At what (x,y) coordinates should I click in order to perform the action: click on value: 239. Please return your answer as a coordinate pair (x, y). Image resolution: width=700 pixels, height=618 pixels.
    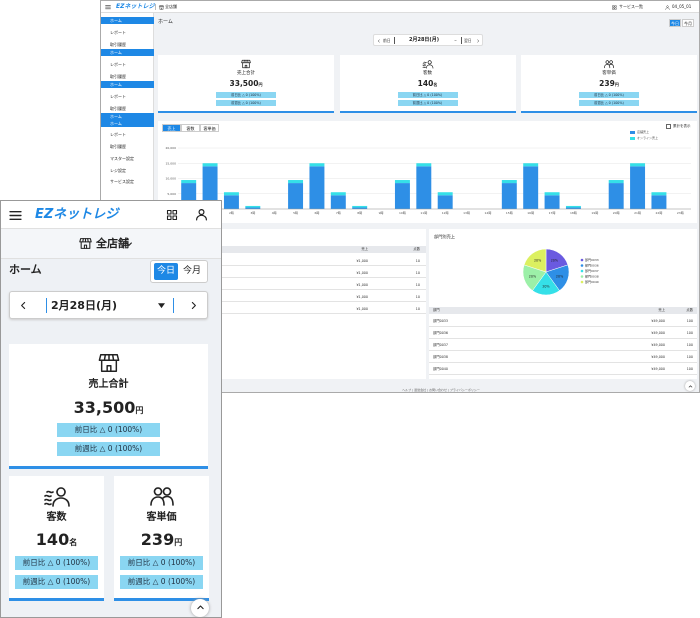
    Looking at the image, I should click on (157, 539).